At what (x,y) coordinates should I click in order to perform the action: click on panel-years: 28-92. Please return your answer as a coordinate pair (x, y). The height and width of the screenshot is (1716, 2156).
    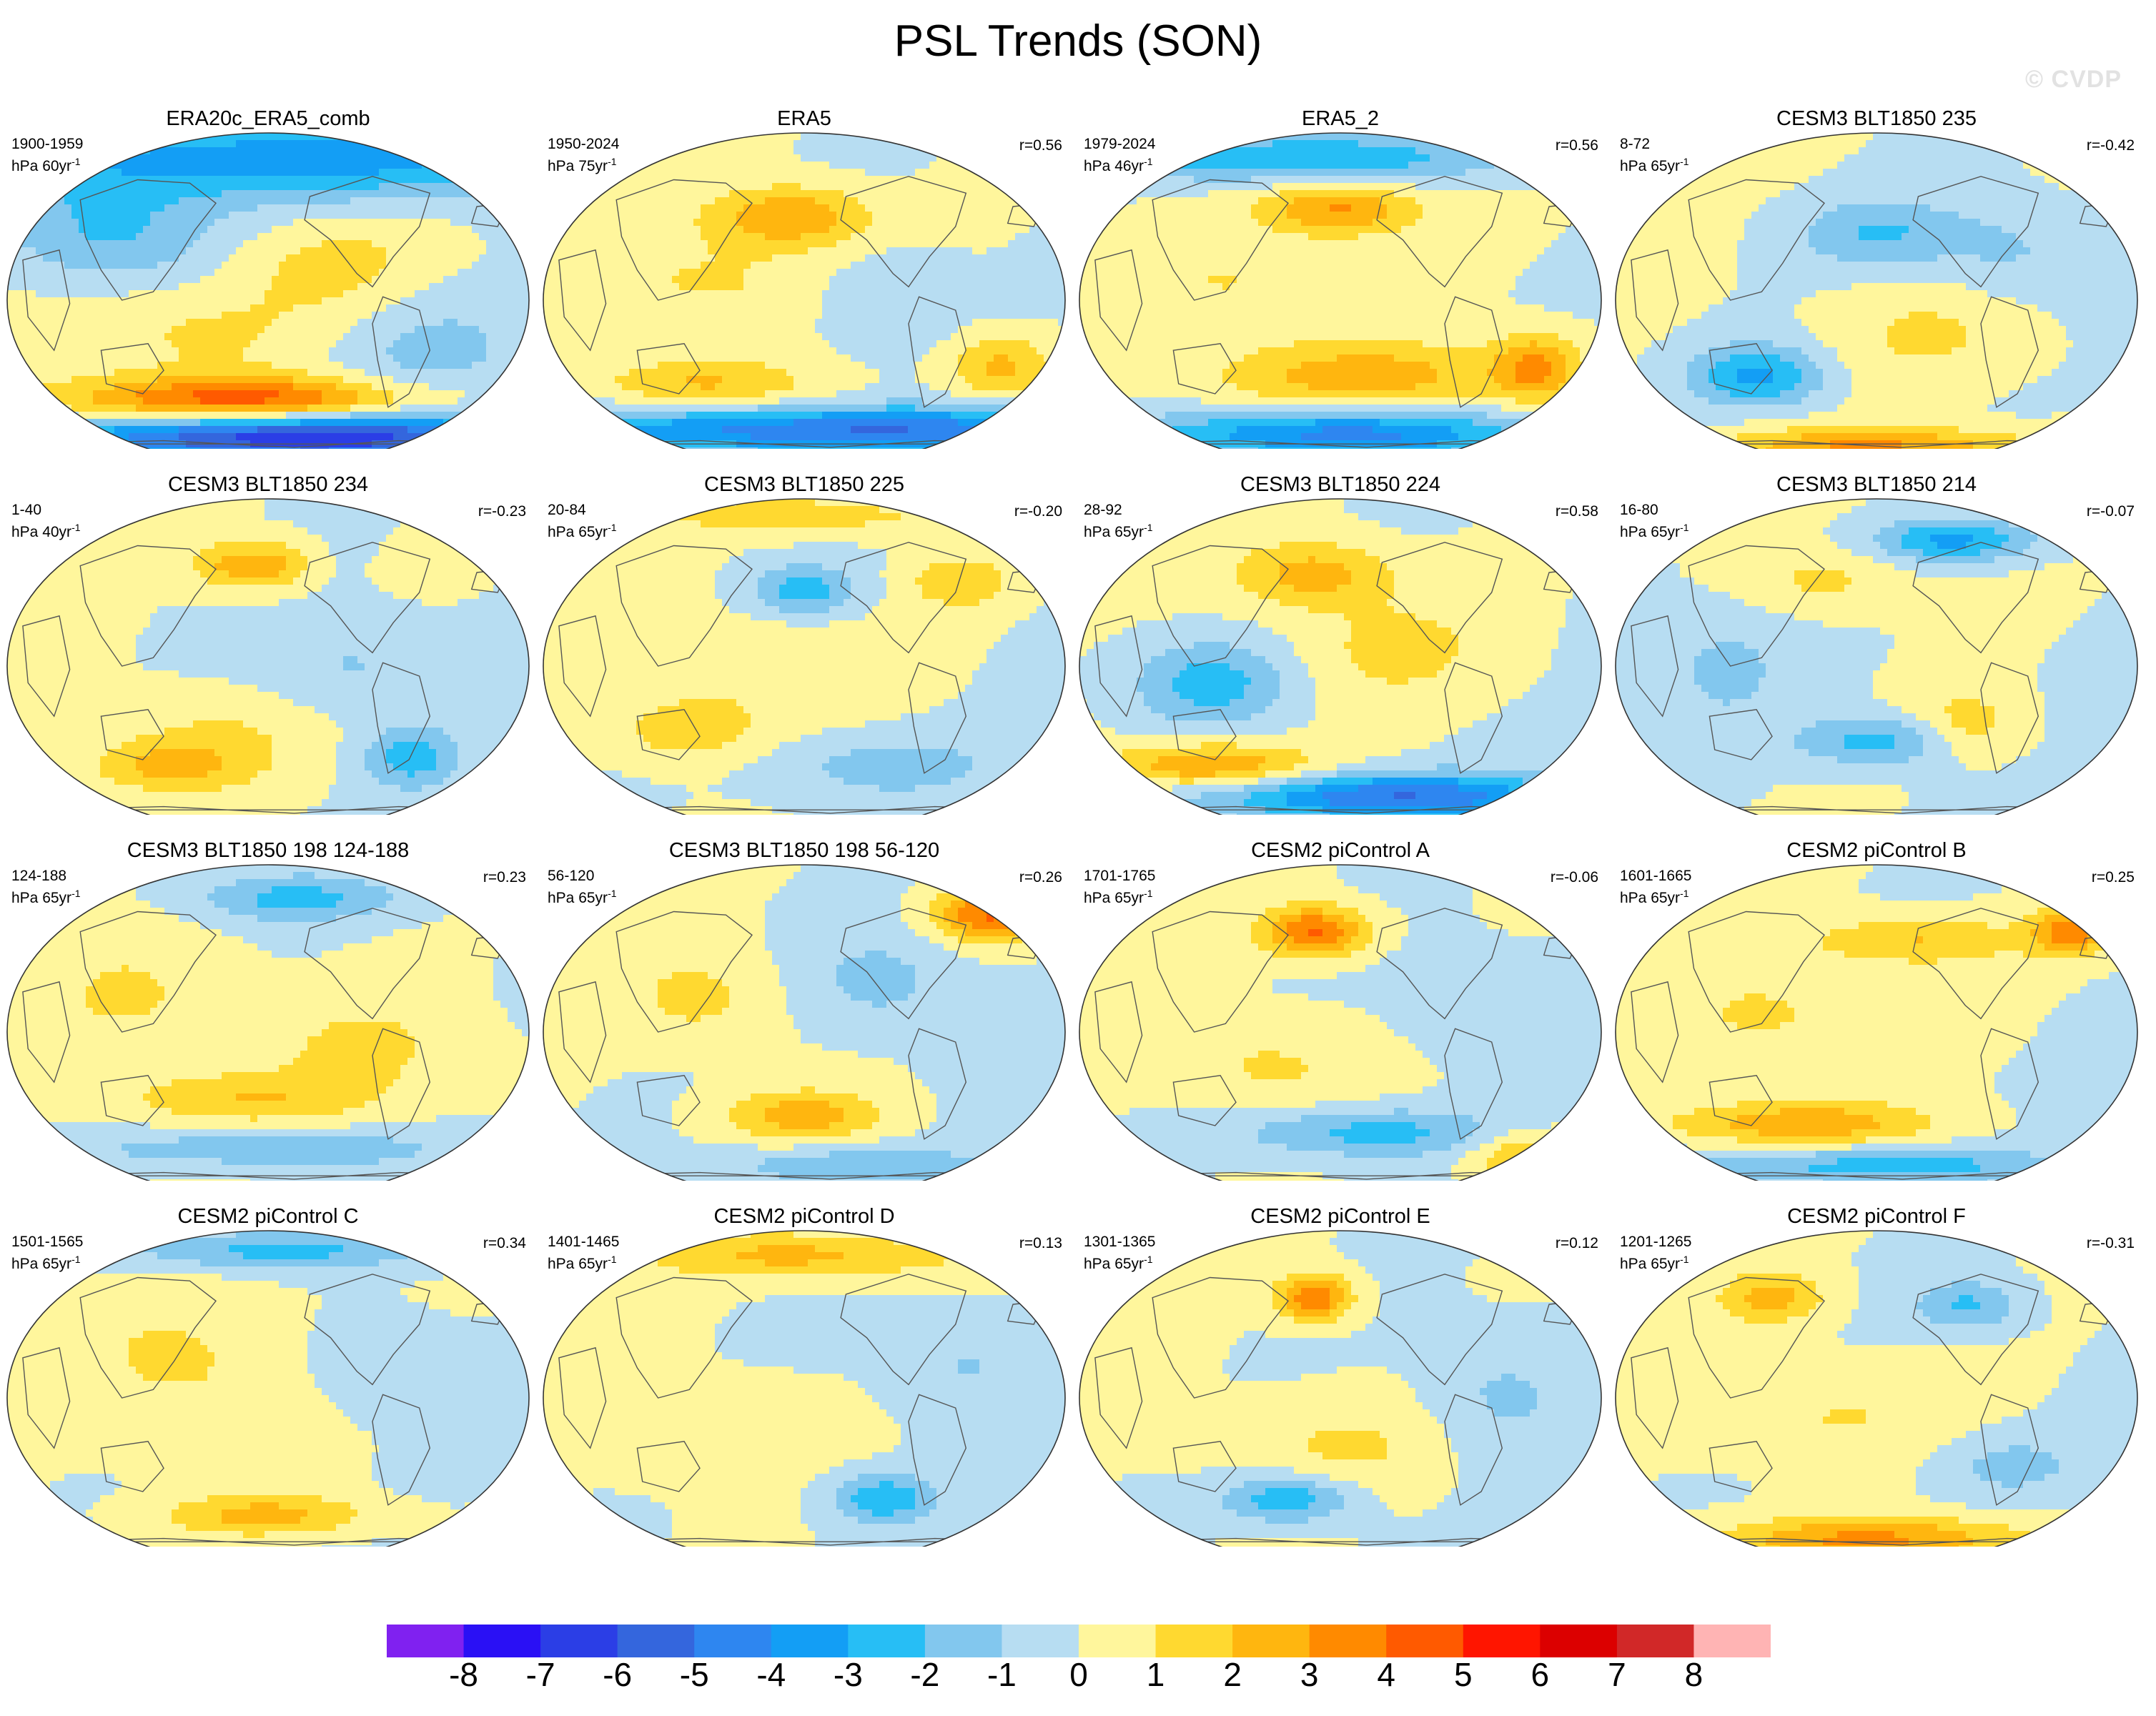
    Looking at the image, I should click on (1103, 511).